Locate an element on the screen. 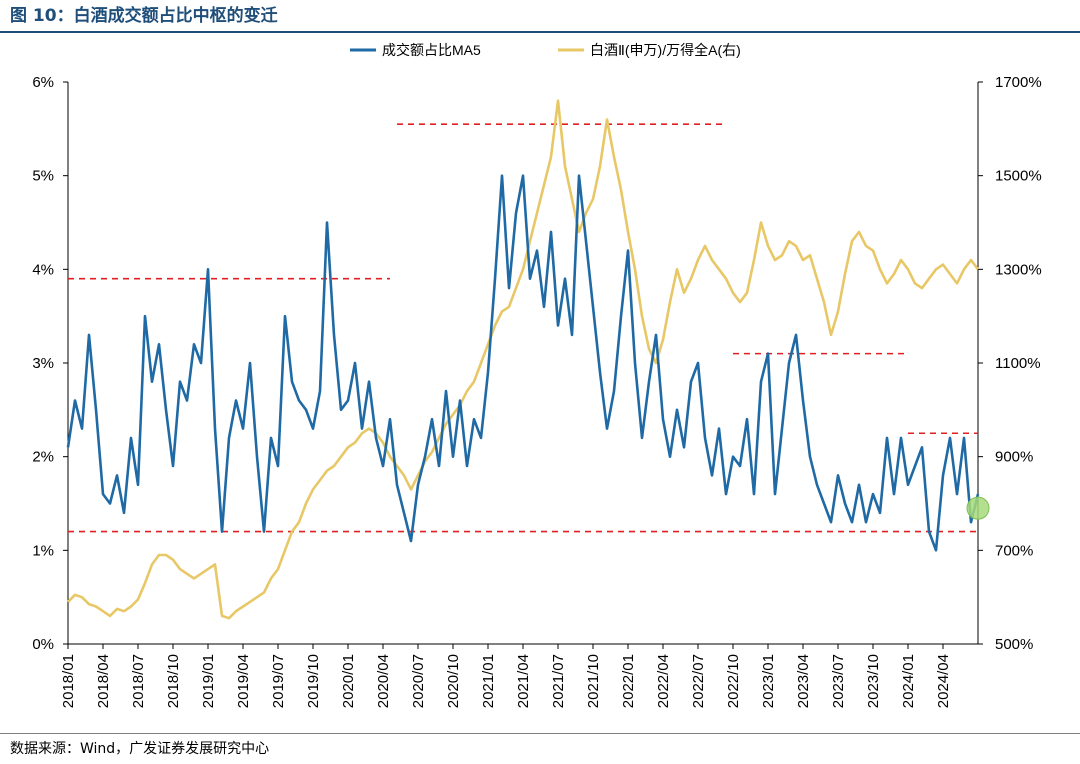 This screenshot has width=1080, height=764. source-rule is located at coordinates (540, 733).